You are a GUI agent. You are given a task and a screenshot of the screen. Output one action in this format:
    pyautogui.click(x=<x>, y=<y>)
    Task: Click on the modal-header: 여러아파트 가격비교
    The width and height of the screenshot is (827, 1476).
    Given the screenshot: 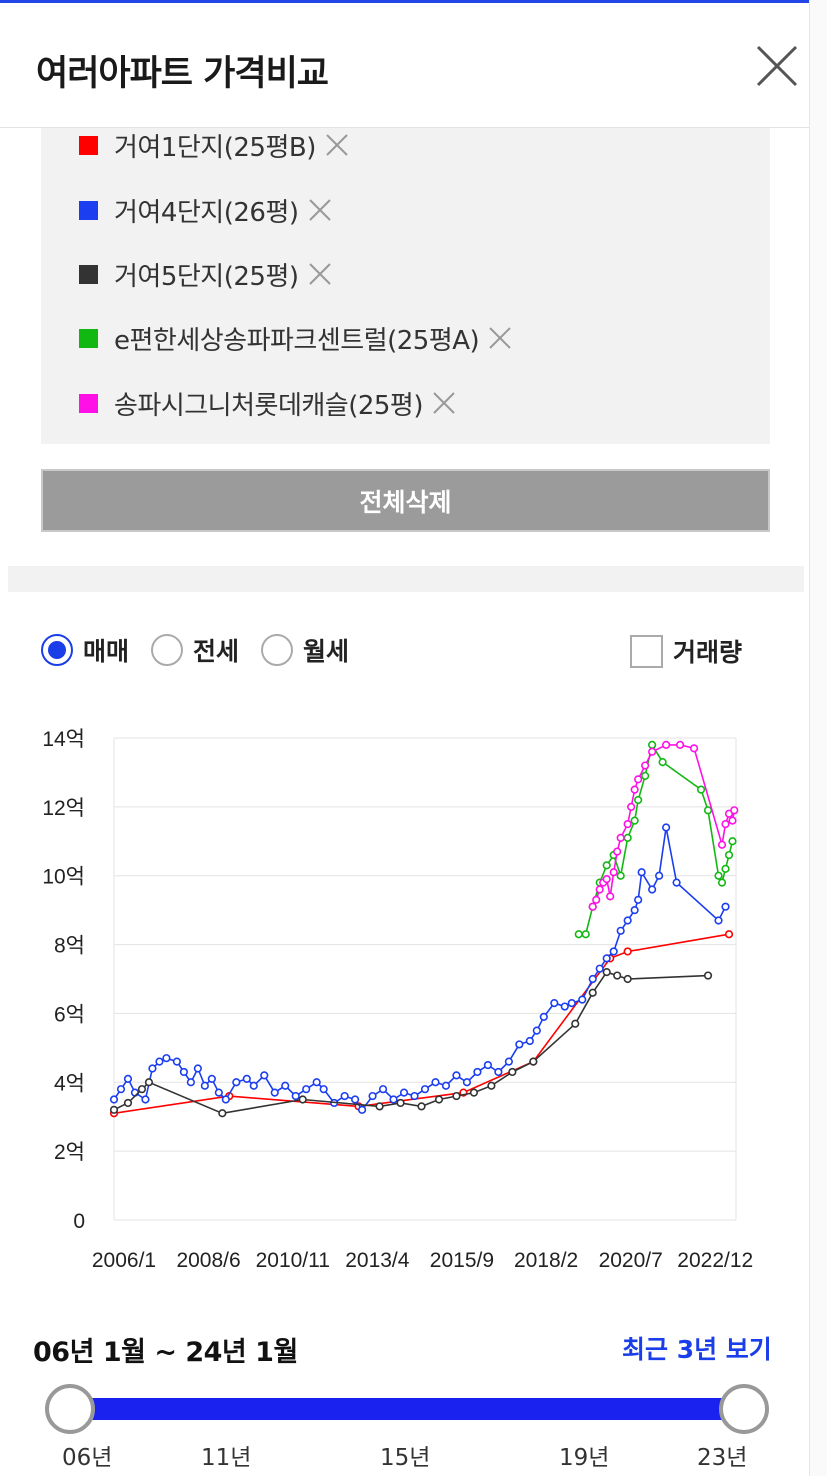 What is the action you would take?
    pyautogui.click(x=404, y=65)
    